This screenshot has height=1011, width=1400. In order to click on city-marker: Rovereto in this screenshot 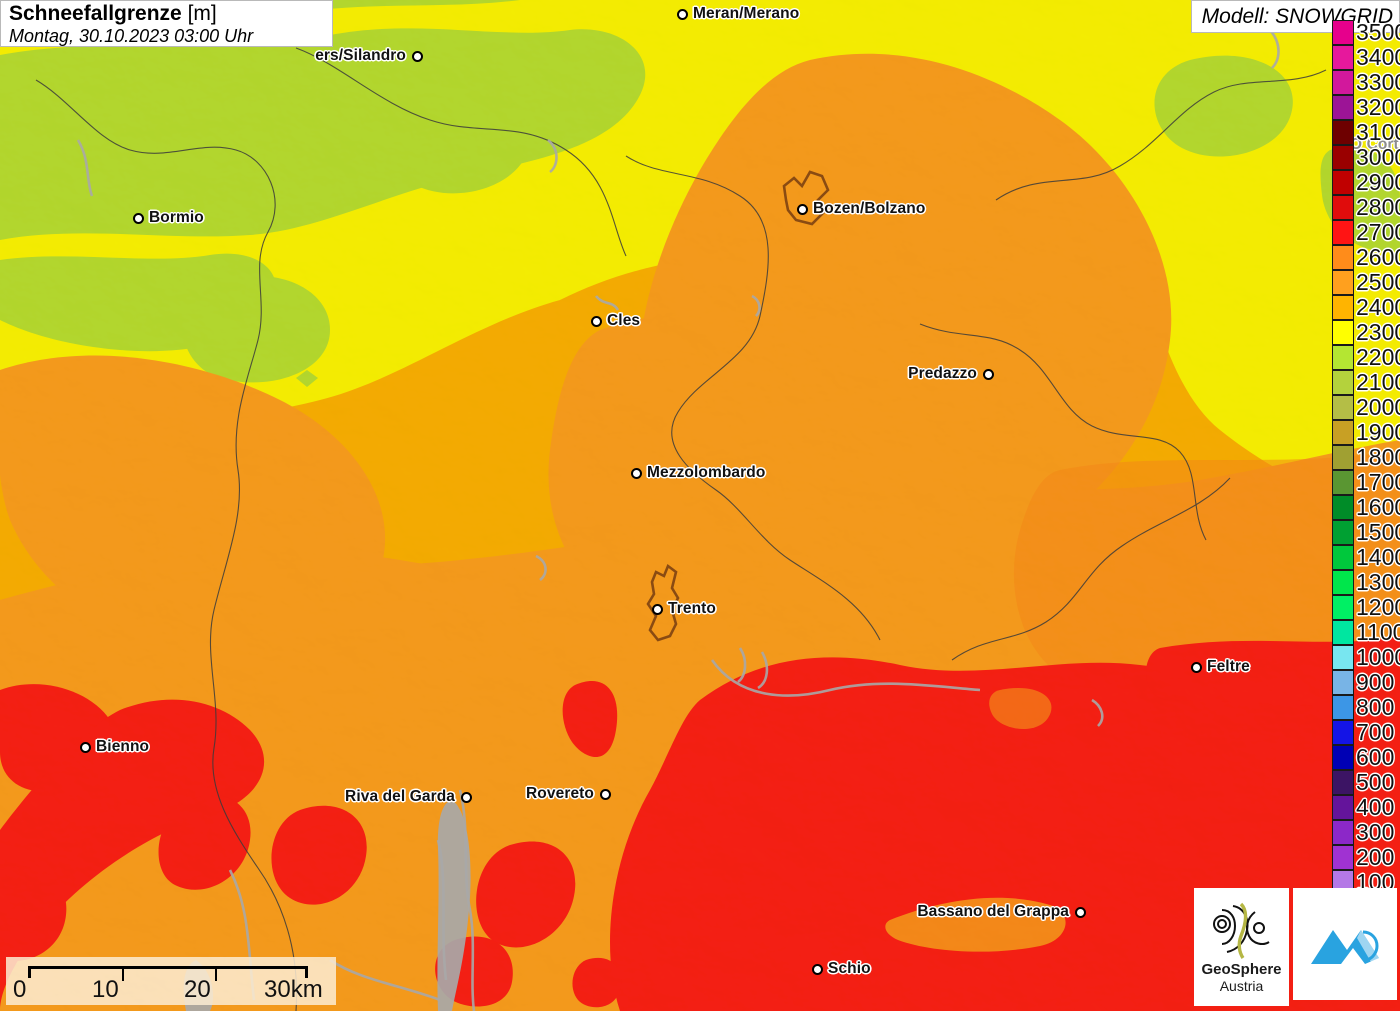, I will do `click(568, 794)`.